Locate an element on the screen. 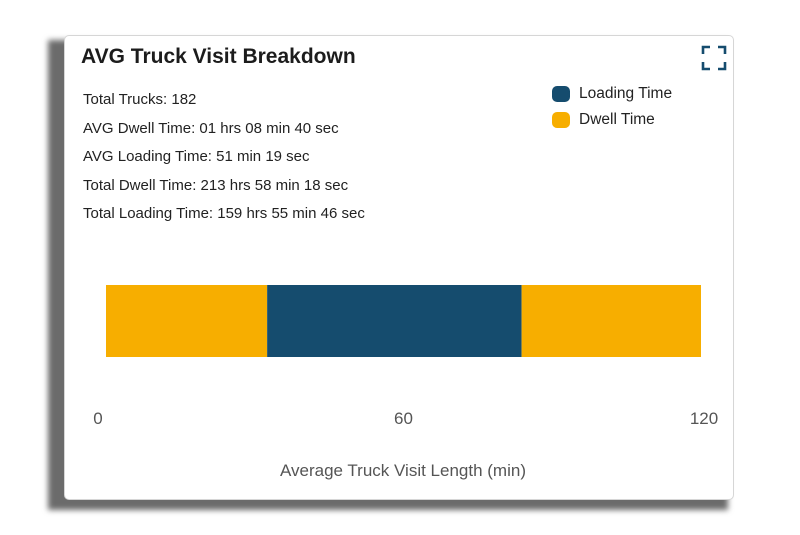  x-tick-label: 0 is located at coordinates (97, 418).